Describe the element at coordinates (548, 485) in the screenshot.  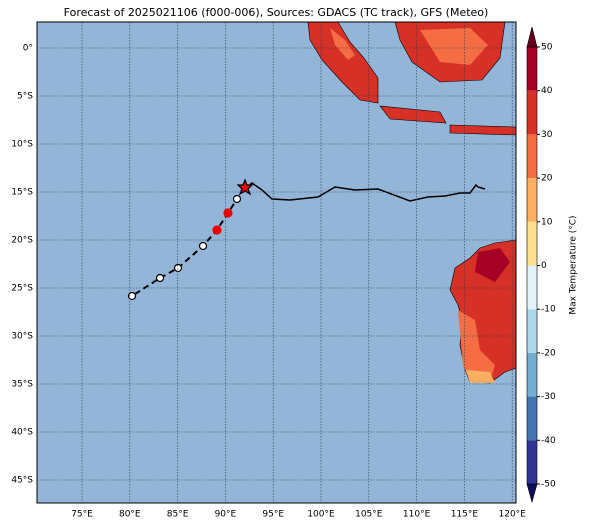
I see `colorbar-tick-label: -50` at that location.